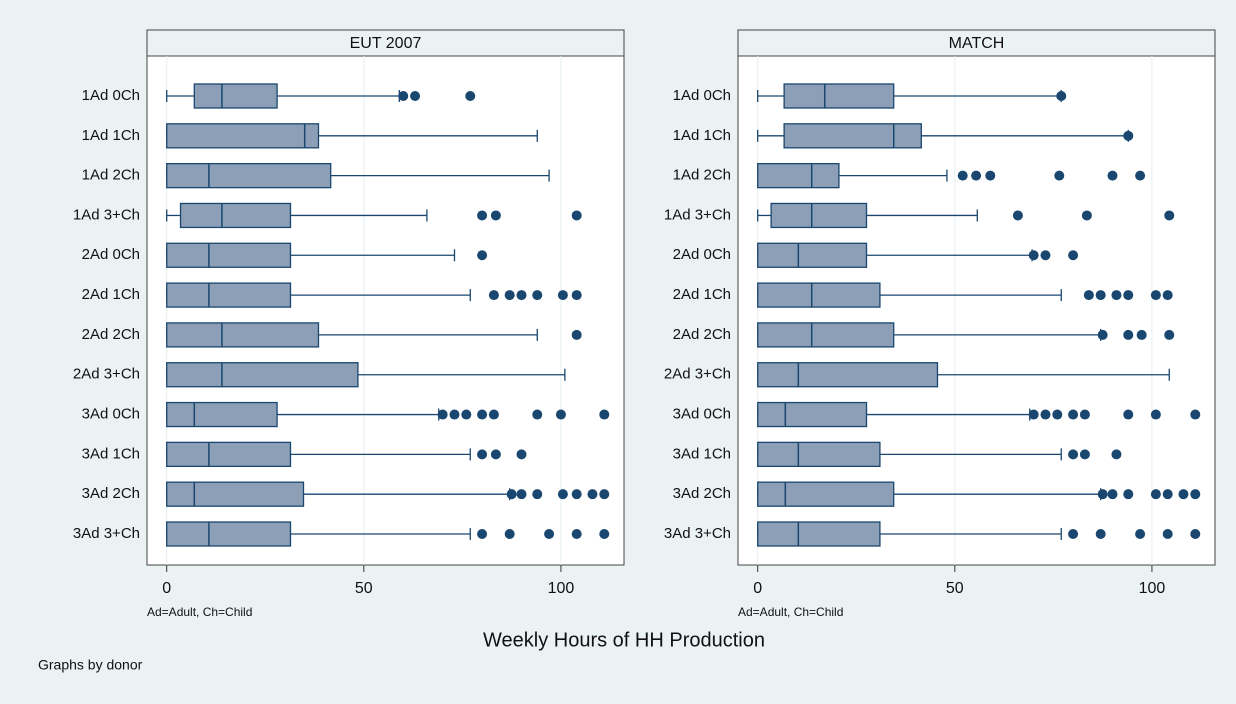 The image size is (1236, 704). What do you see at coordinates (111, 135) in the screenshot?
I see `category-label: 1Ad 1Ch` at bounding box center [111, 135].